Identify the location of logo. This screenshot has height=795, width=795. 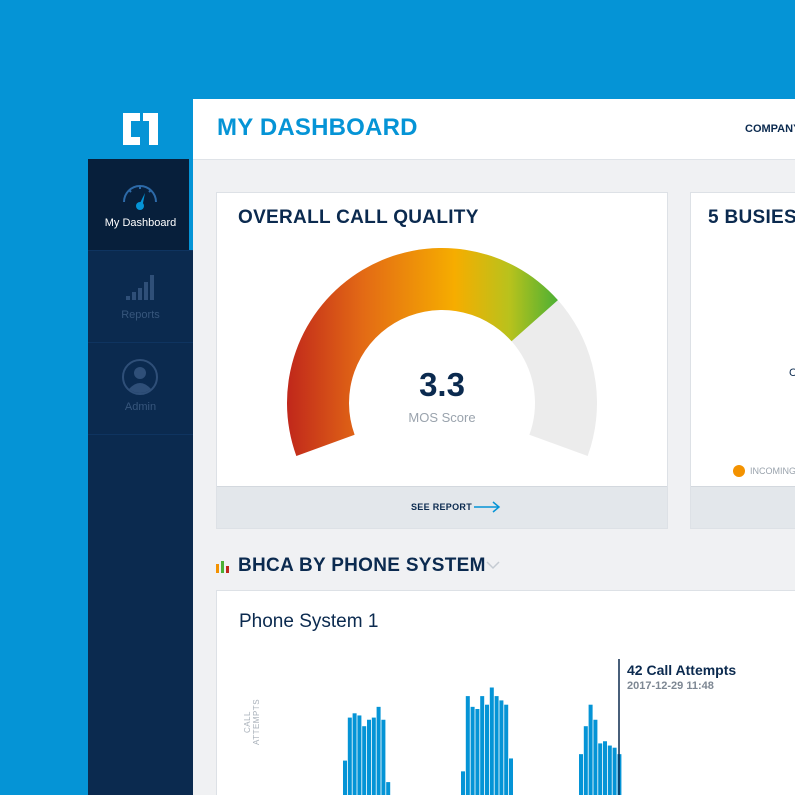
(140, 129).